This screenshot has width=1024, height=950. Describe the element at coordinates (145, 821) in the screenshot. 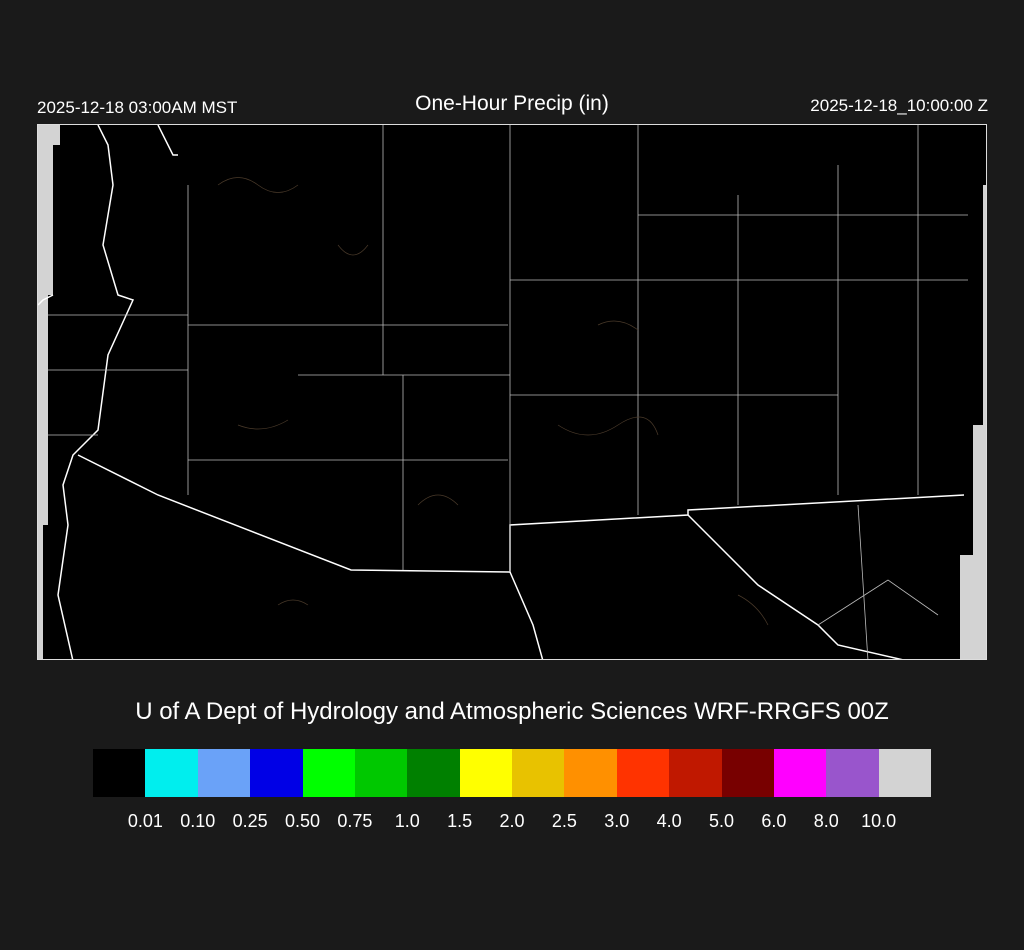

I see `colorbar-label: 0.01` at that location.